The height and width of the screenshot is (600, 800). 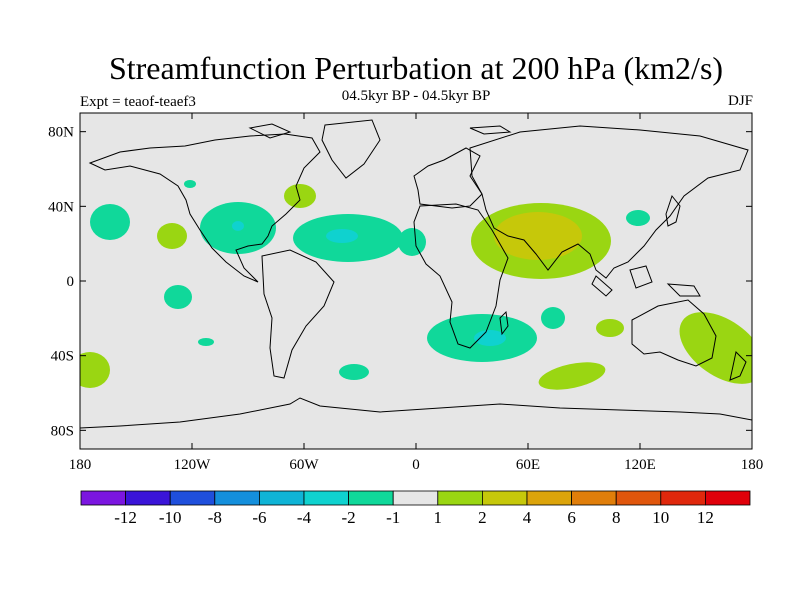 I want to click on coast-north-america, so click(x=204, y=208).